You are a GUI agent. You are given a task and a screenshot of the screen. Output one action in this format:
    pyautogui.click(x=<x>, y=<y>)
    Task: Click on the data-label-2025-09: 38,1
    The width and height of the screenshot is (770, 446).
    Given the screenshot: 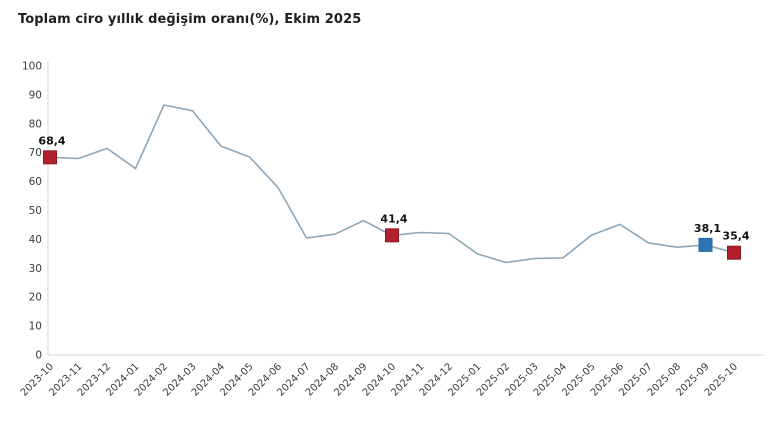 What is the action you would take?
    pyautogui.click(x=707, y=228)
    